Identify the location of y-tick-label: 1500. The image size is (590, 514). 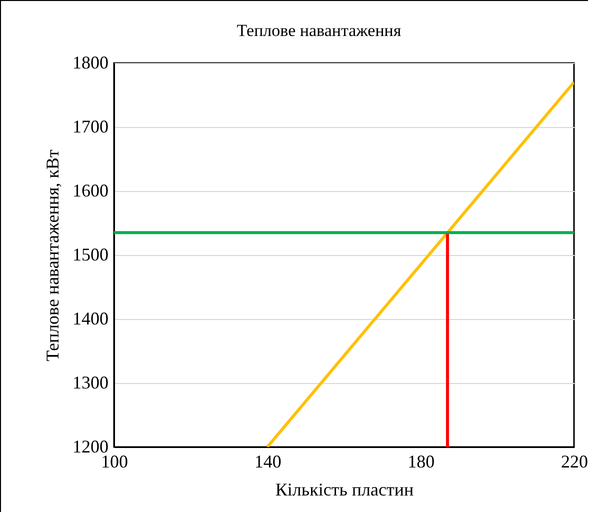
(90, 254).